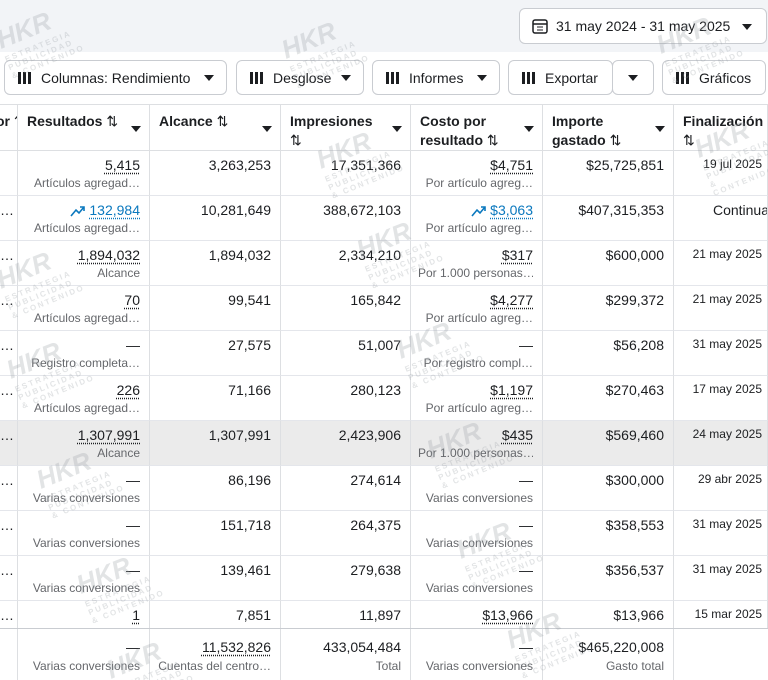 The height and width of the screenshot is (680, 768). Describe the element at coordinates (115, 77) in the screenshot. I see `columns-button: Columnas: Rendimiento` at that location.